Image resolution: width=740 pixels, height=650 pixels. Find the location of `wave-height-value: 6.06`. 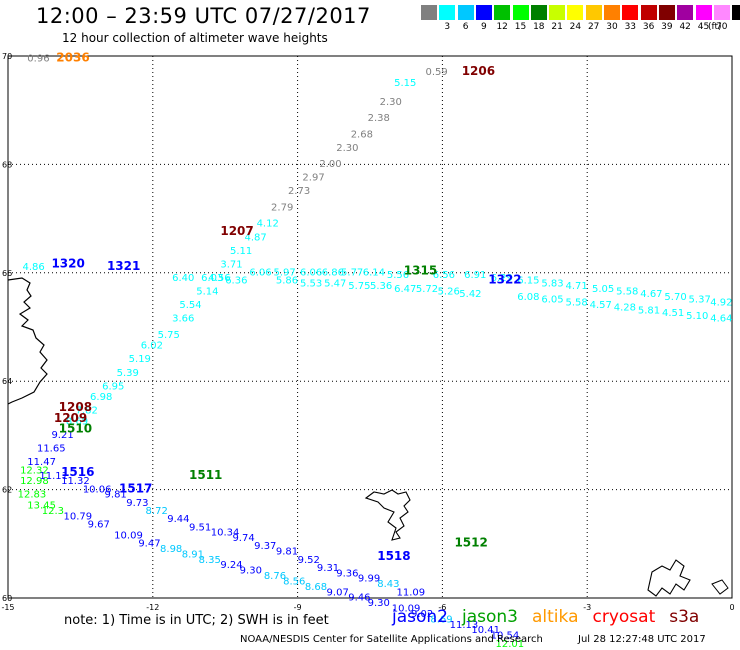

wave-height-value: 6.06 is located at coordinates (260, 273).